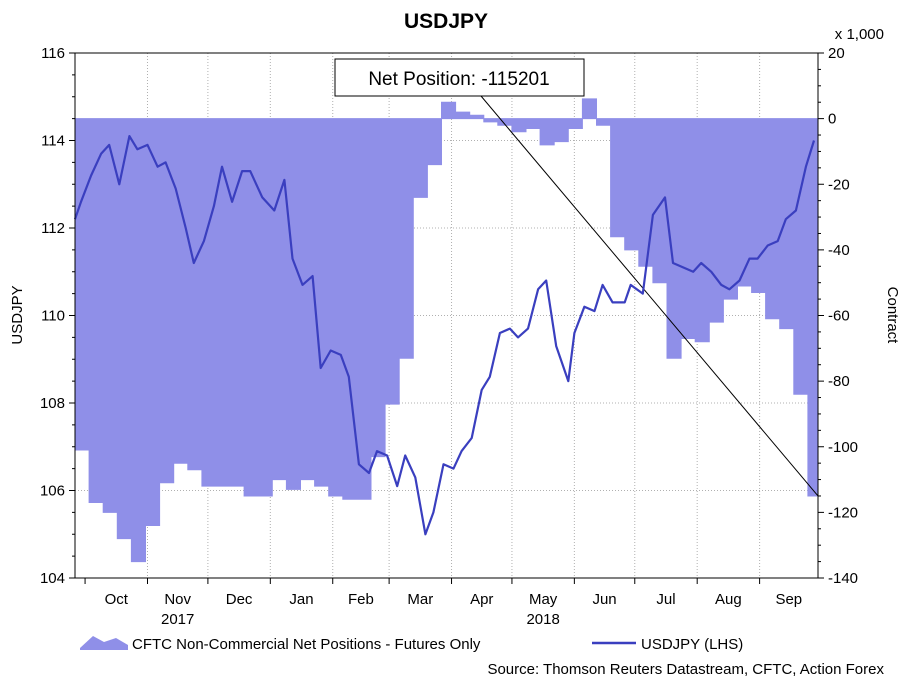 The image size is (909, 682). Describe the element at coordinates (542, 619) in the screenshot. I see `x-year-label: 2018` at that location.